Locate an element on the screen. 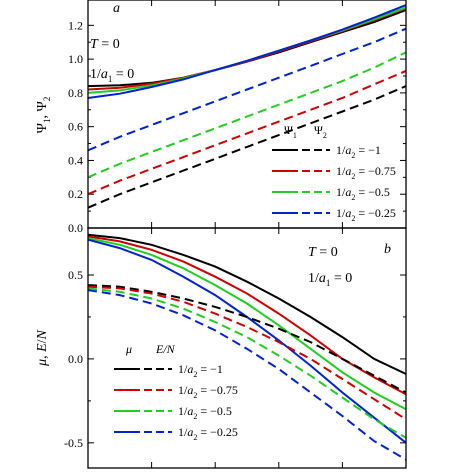 This screenshot has height=474, width=474. panel-b-ytick-label: 0.5 is located at coordinates (75, 275).